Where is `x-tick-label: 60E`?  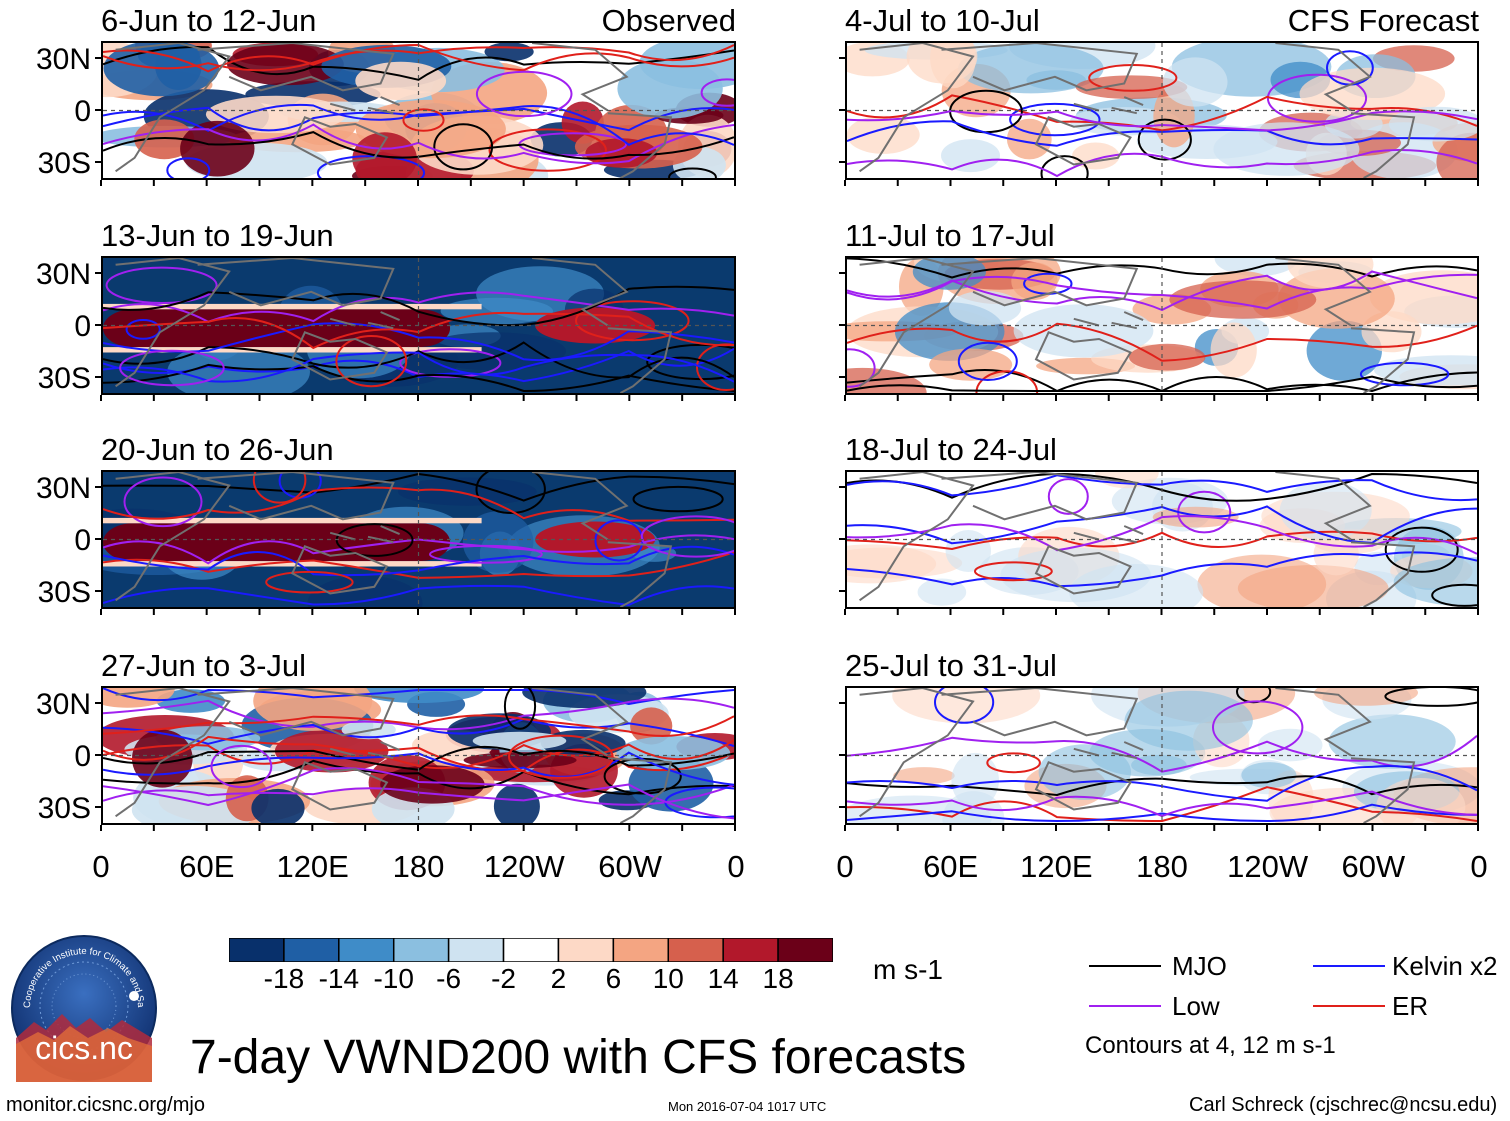
x-tick-label: 60E is located at coordinates (207, 866).